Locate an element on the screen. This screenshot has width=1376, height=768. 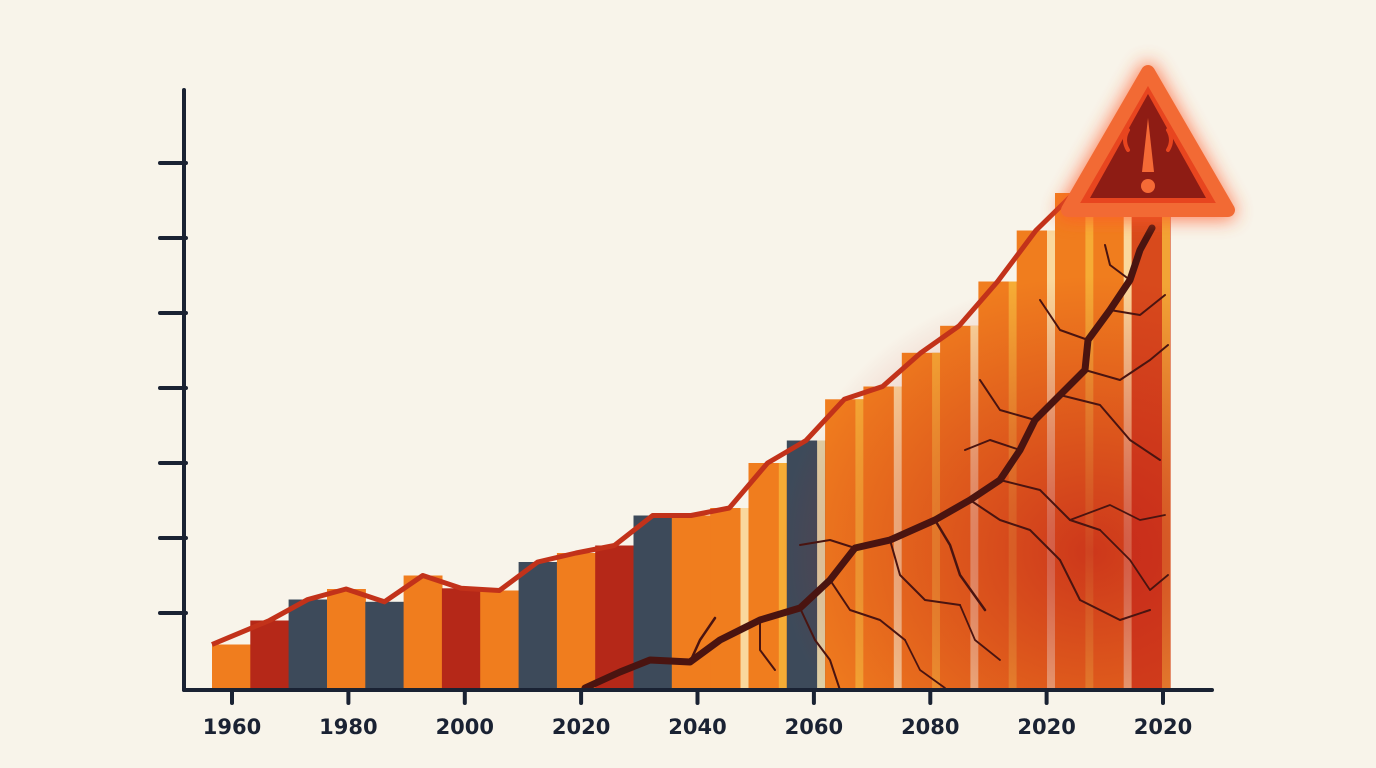
x-tick-label: 2000 is located at coordinates (465, 727).